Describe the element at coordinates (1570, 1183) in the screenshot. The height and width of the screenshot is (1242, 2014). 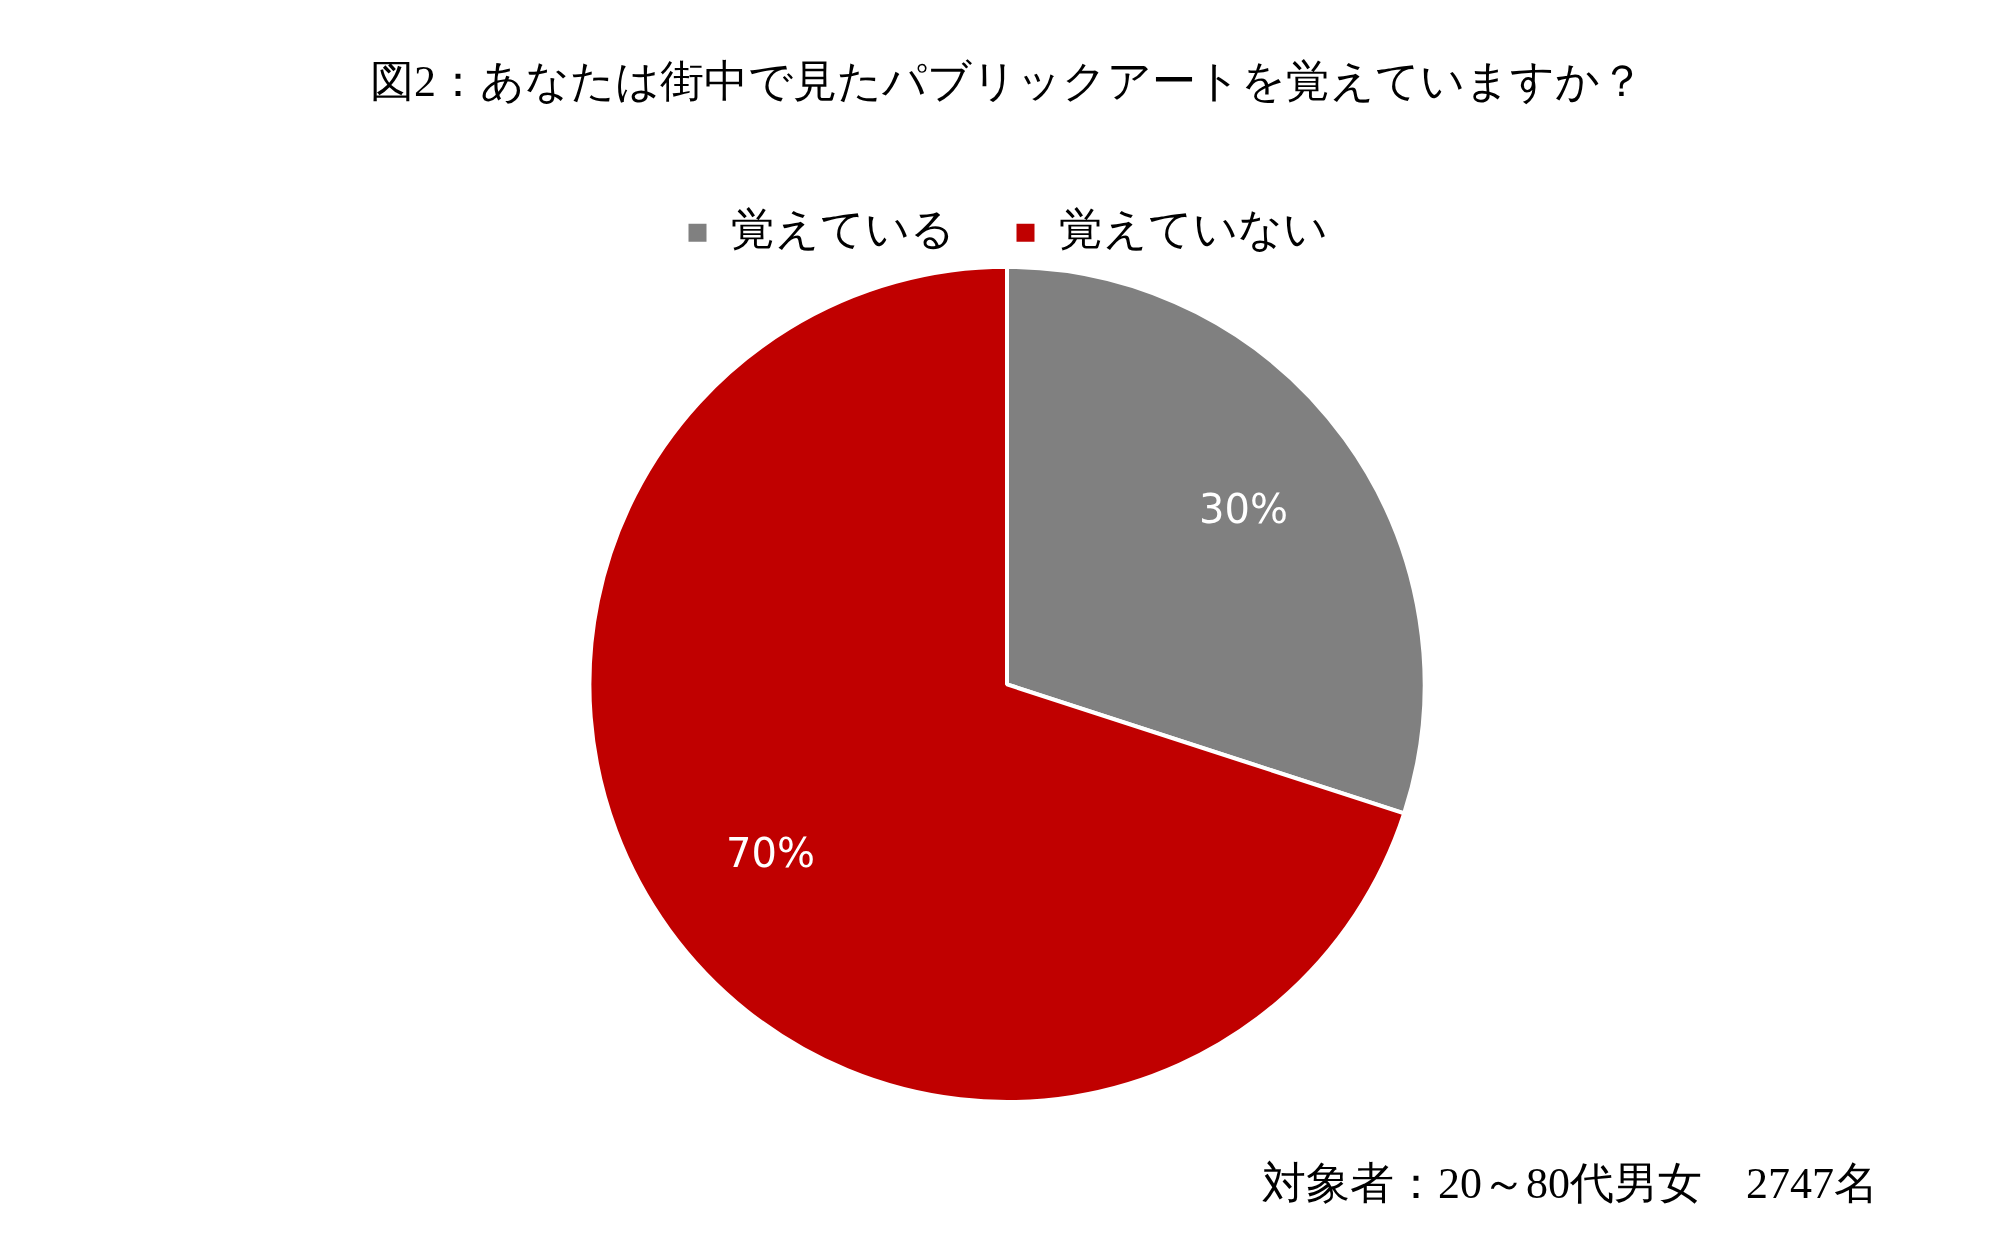
I see `text: 対象者：20～80代男女 2747名` at that location.